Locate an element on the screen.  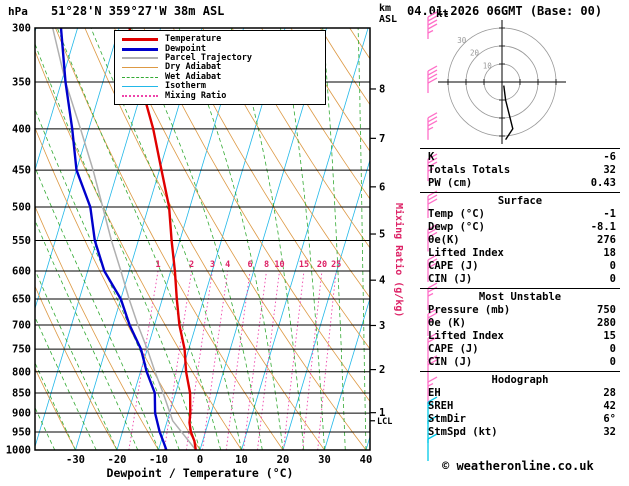
legend-item: Mixing Ratio is located at coordinates (221, 95).